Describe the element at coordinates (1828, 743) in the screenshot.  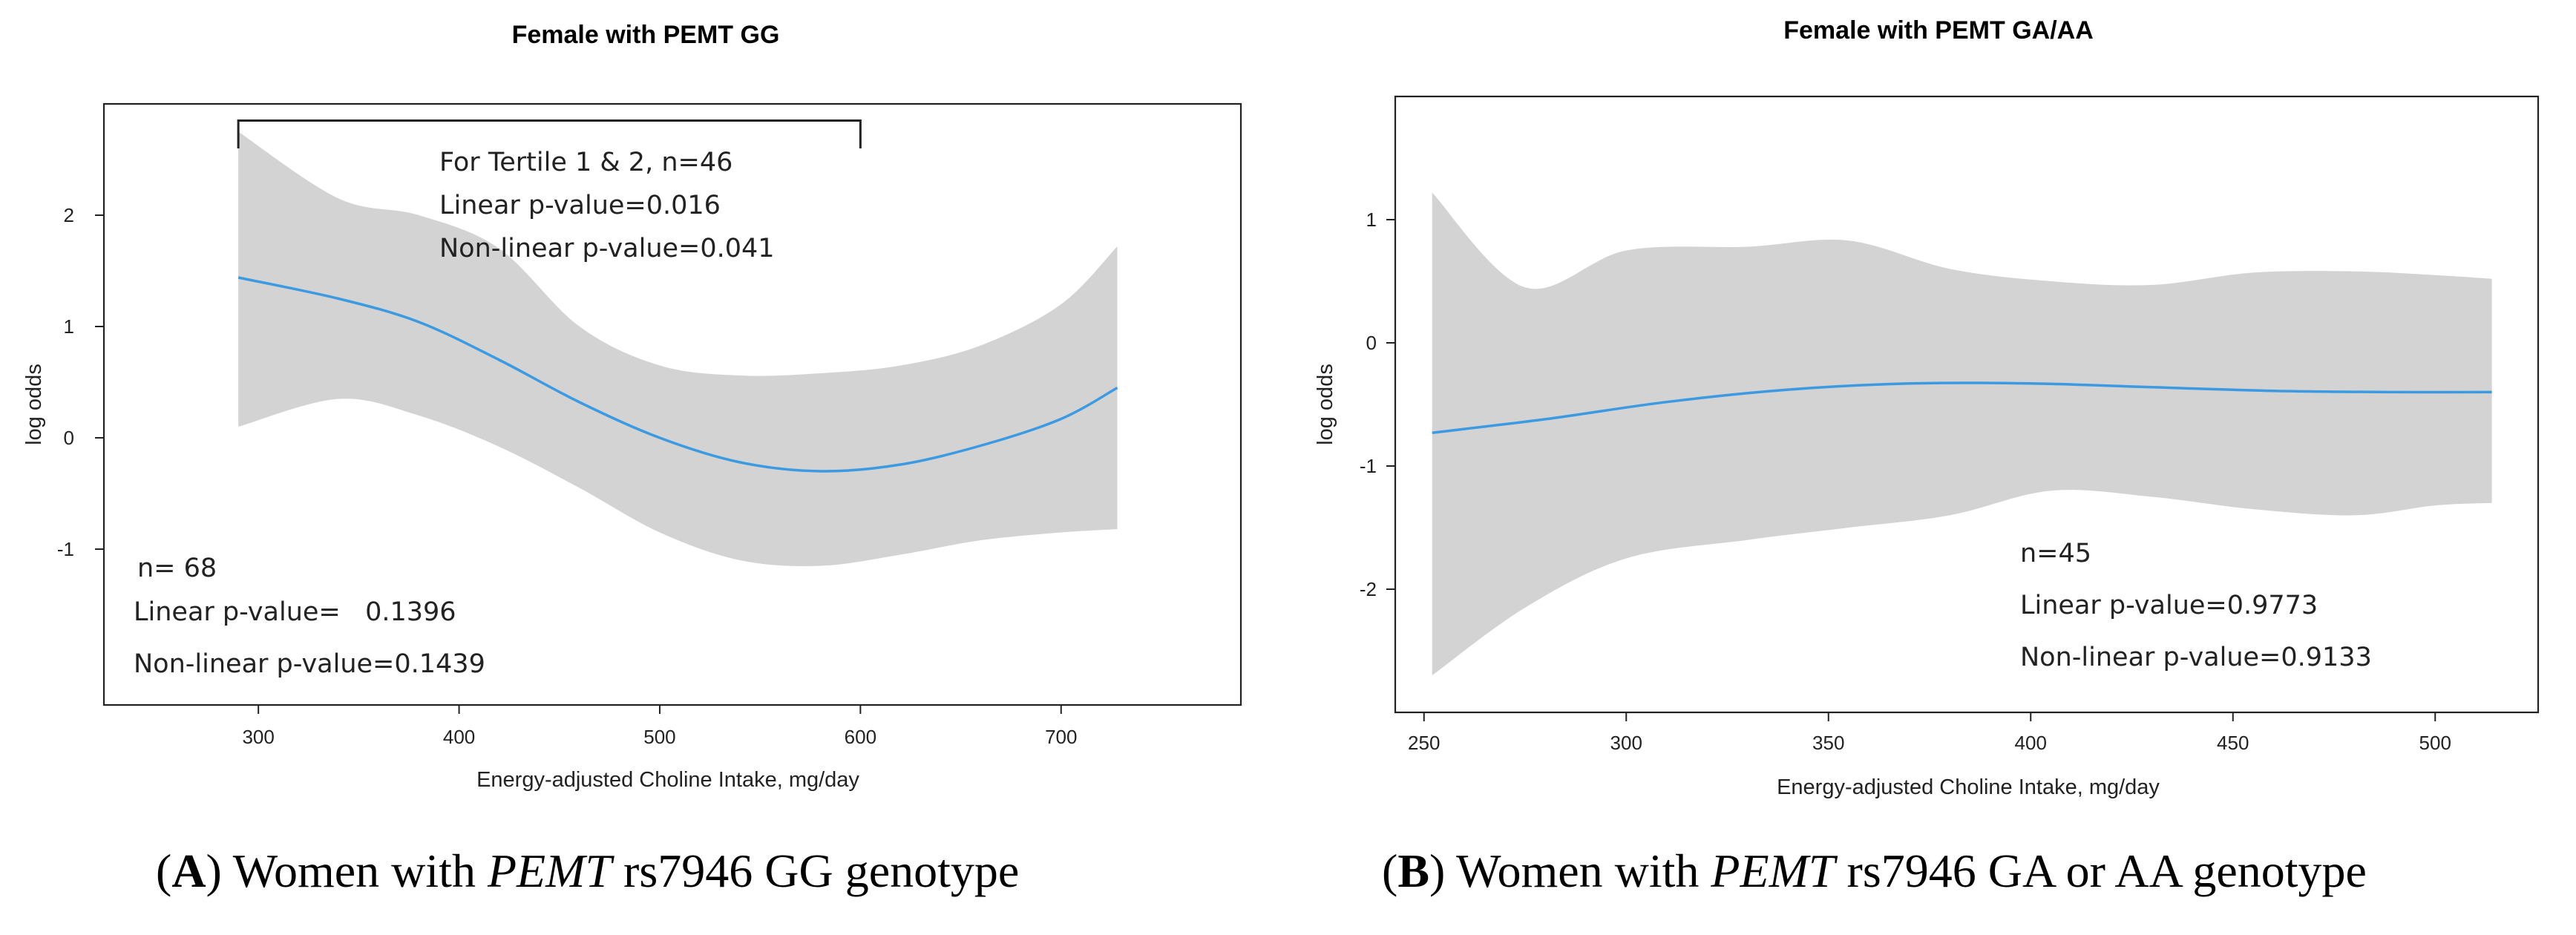
I see `x-tick-label: 350` at that location.